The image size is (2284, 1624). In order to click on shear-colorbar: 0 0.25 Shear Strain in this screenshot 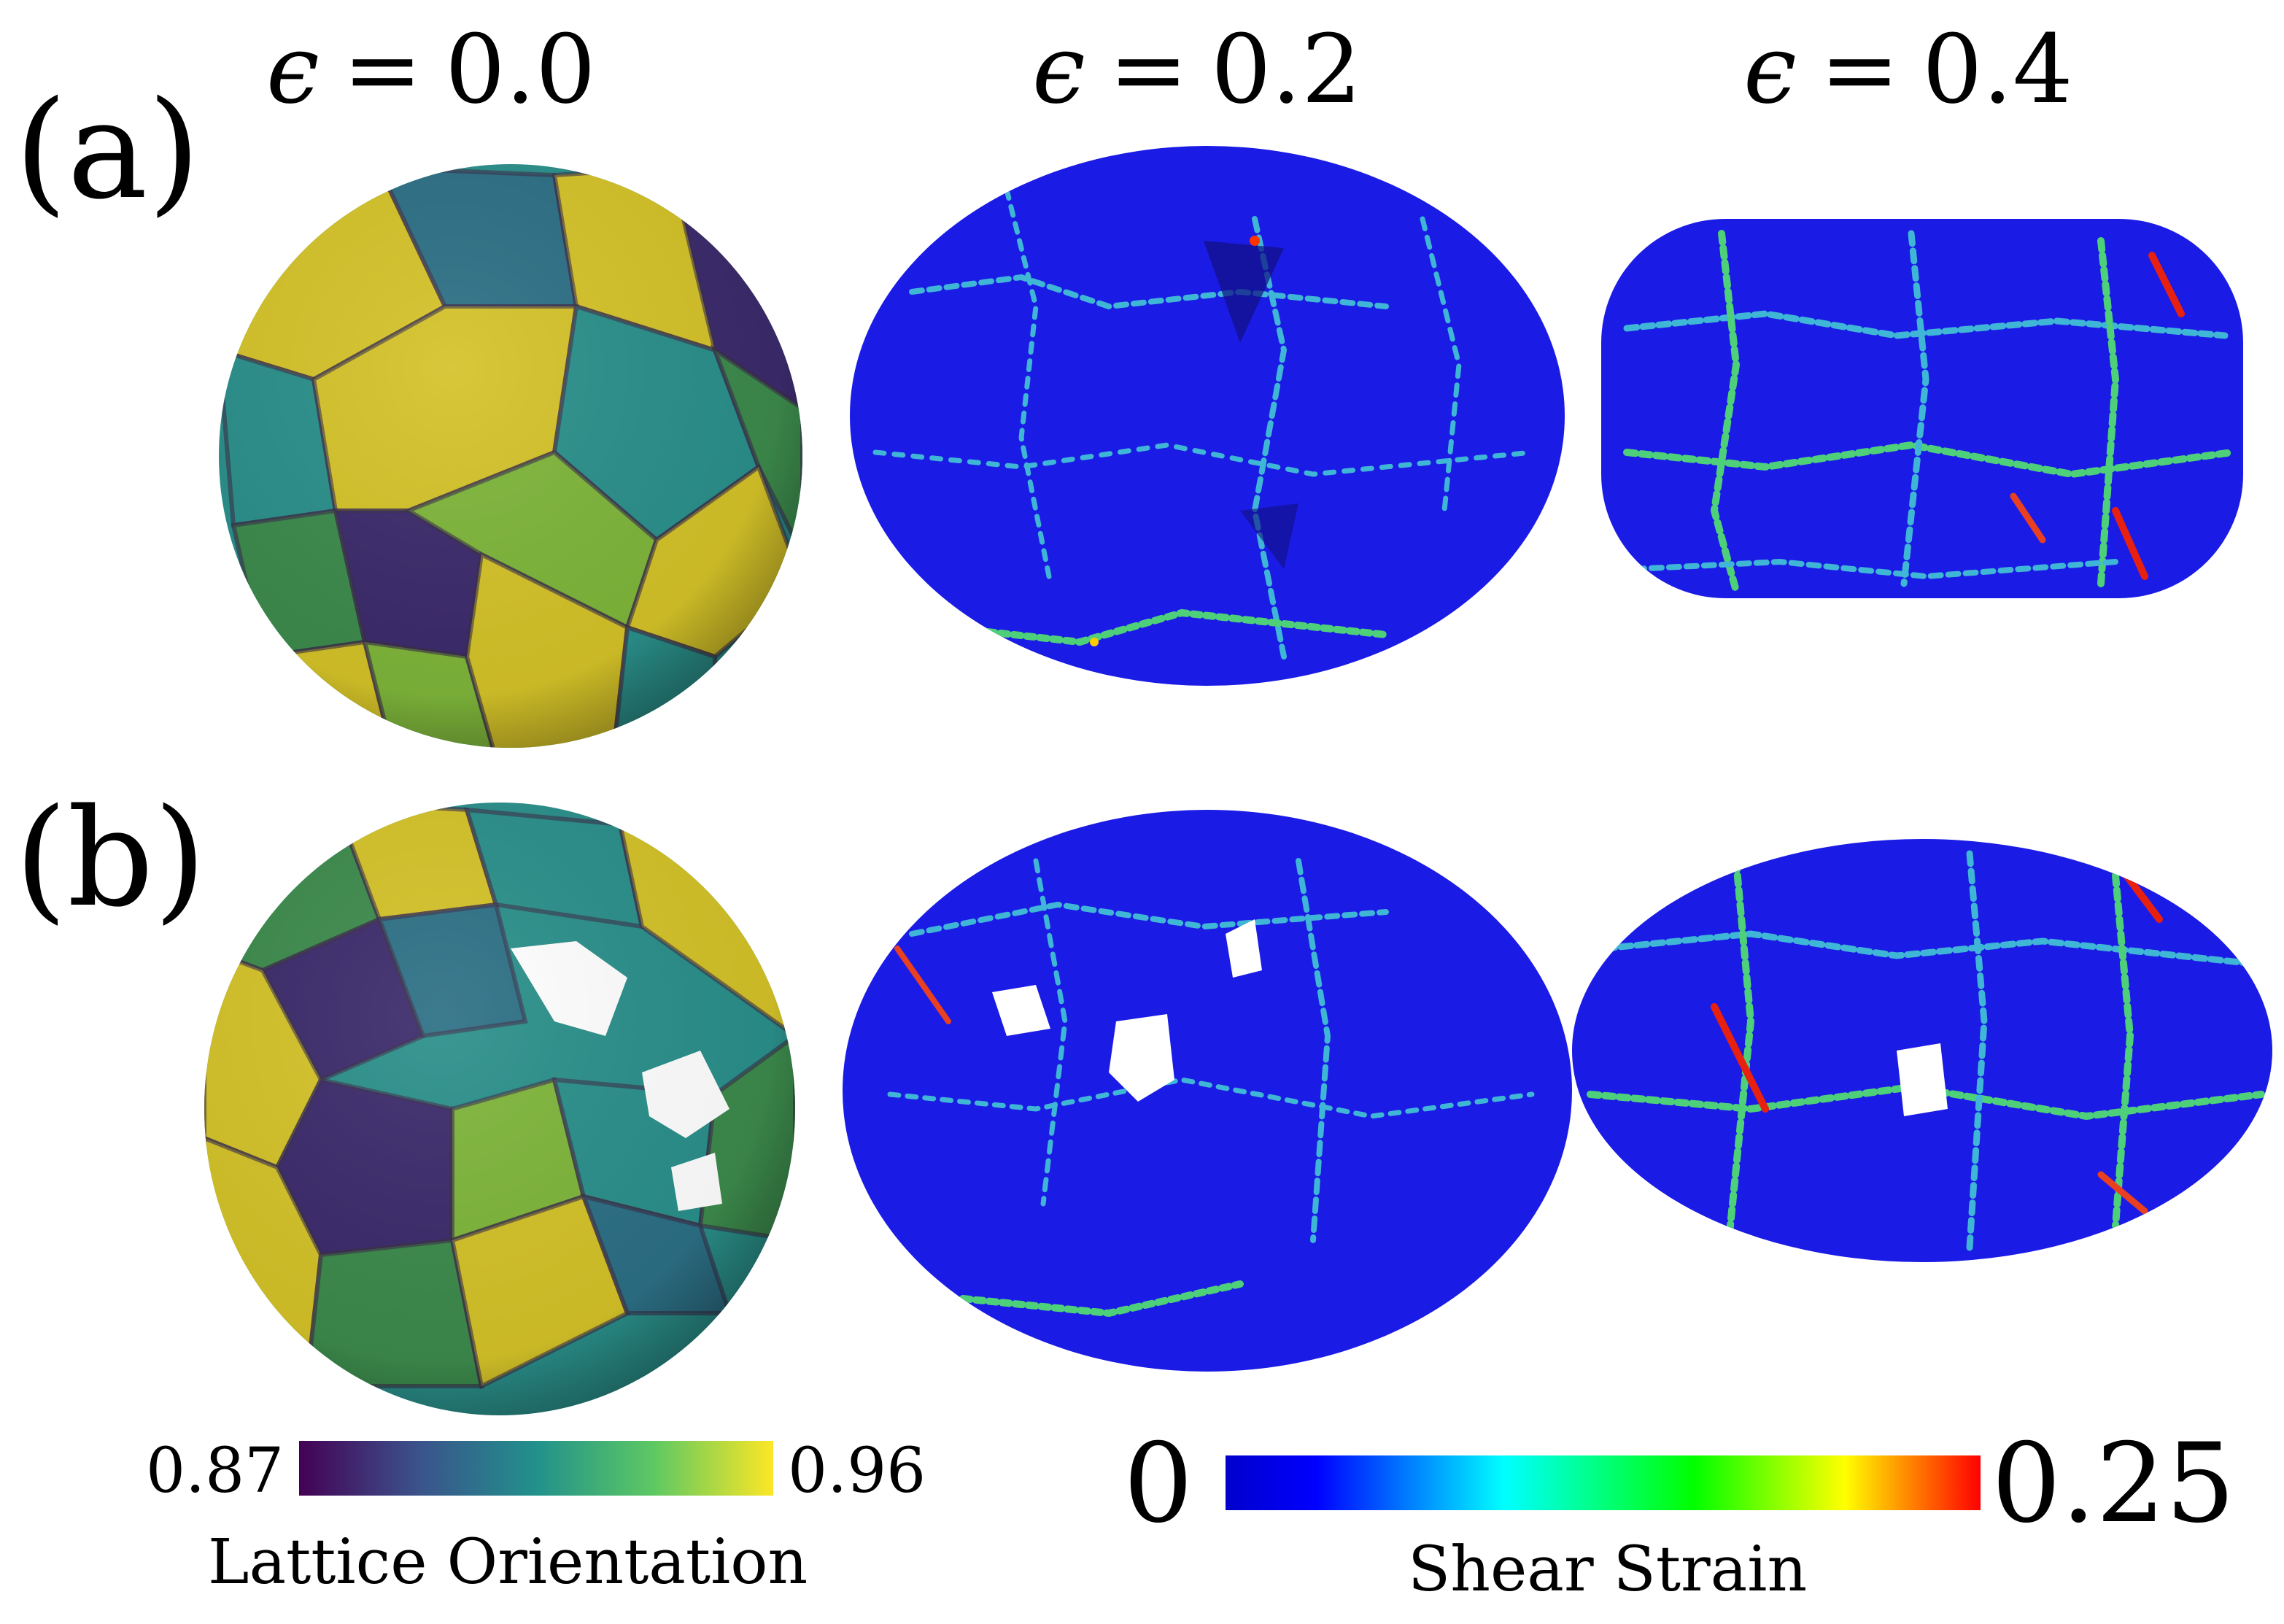, I will do `click(1679, 1513)`.